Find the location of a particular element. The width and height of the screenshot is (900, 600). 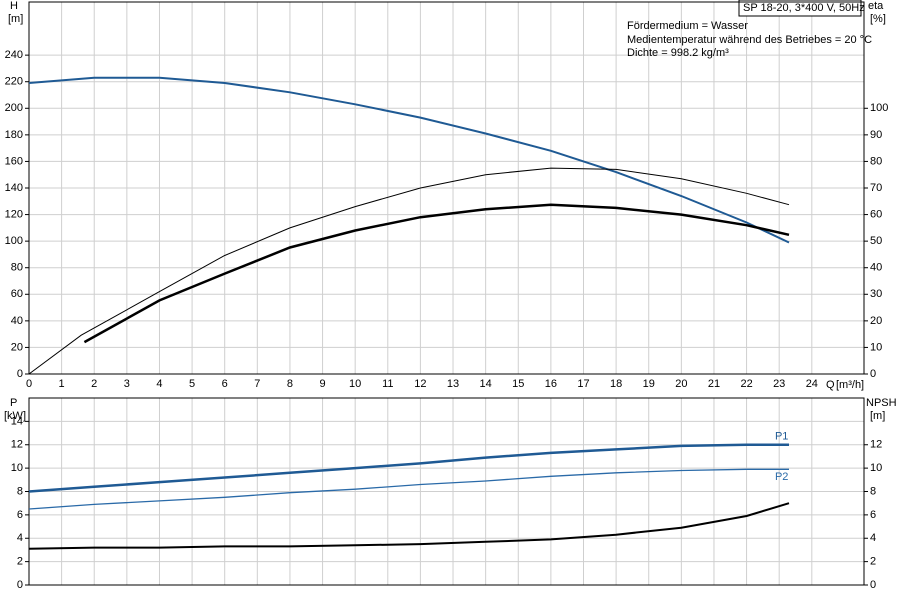

series-label: P2 is located at coordinates (781, 477).